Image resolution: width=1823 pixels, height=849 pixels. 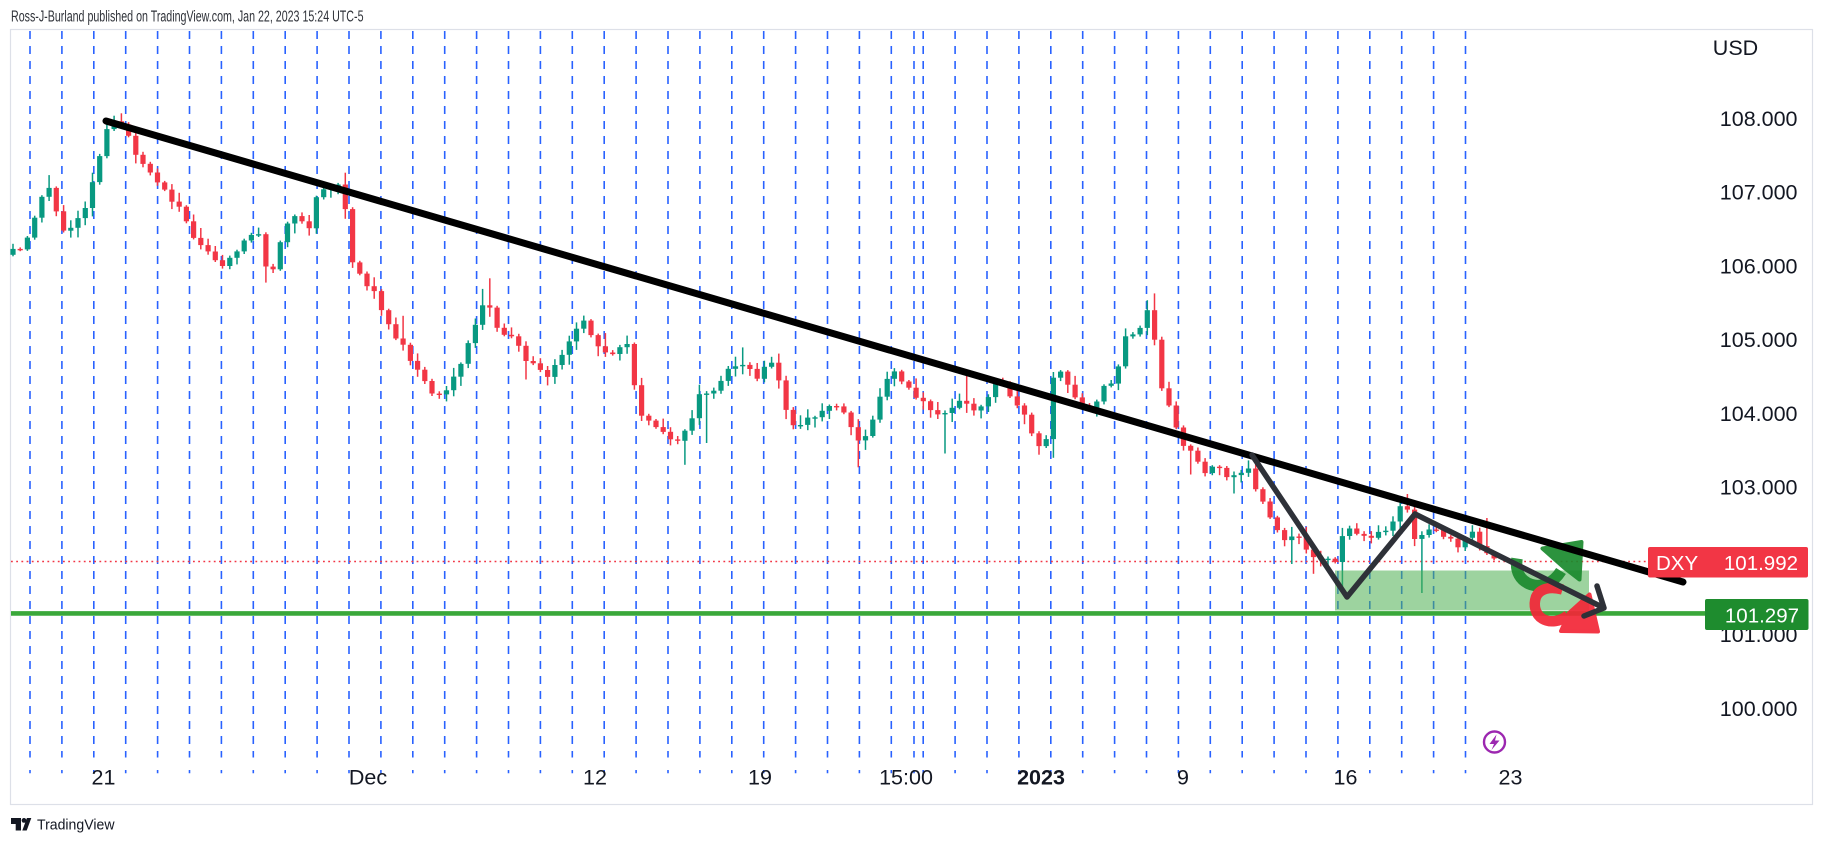 What do you see at coordinates (1759, 414) in the screenshot?
I see `svg-text: 104.000` at bounding box center [1759, 414].